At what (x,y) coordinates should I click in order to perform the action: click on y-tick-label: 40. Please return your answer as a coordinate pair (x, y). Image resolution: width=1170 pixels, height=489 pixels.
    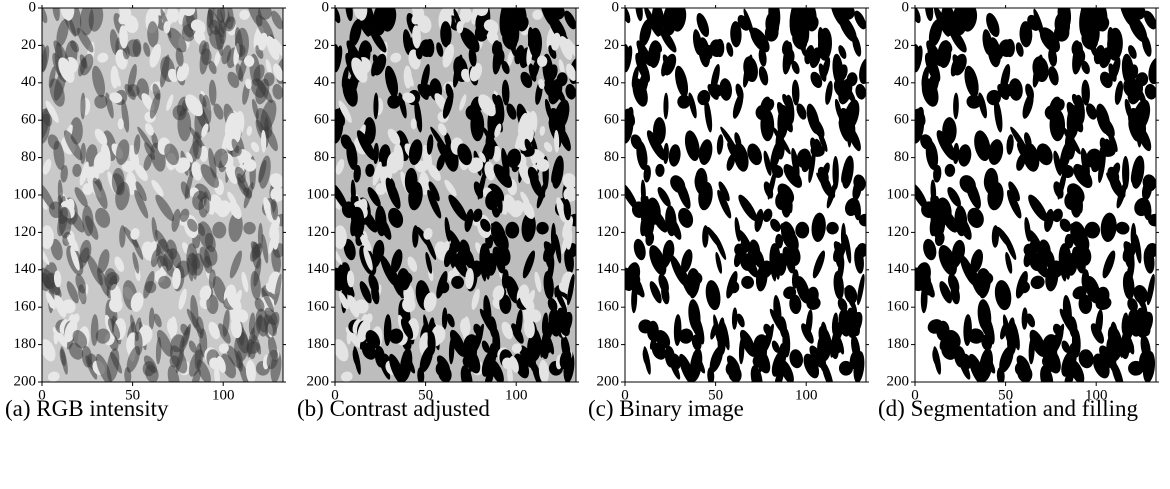
    Looking at the image, I should click on (611, 82).